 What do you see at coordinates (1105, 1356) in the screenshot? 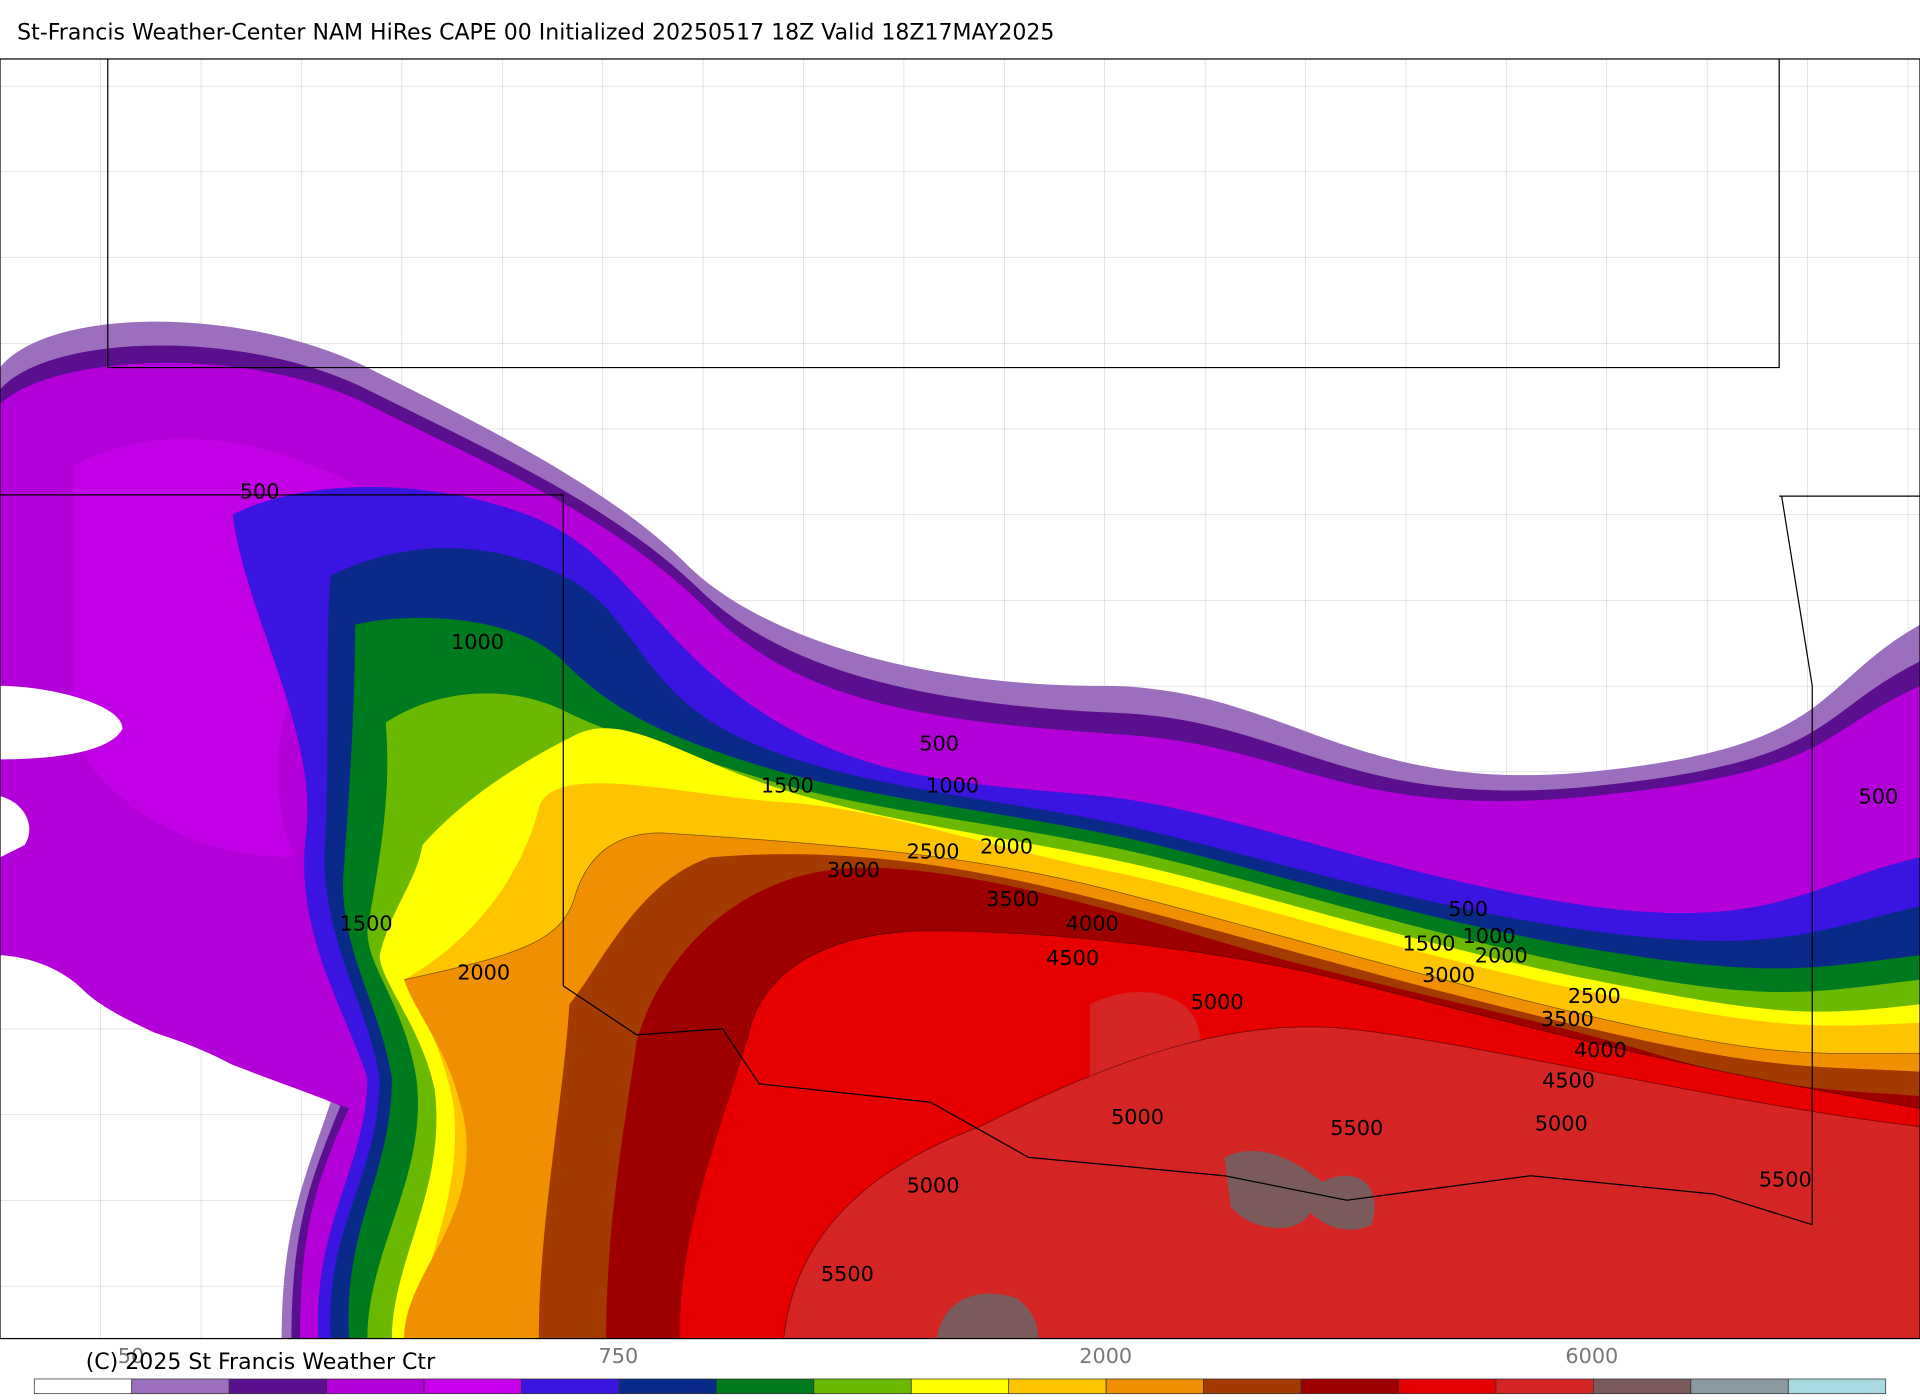
I see `colorbar-label: 2000` at bounding box center [1105, 1356].